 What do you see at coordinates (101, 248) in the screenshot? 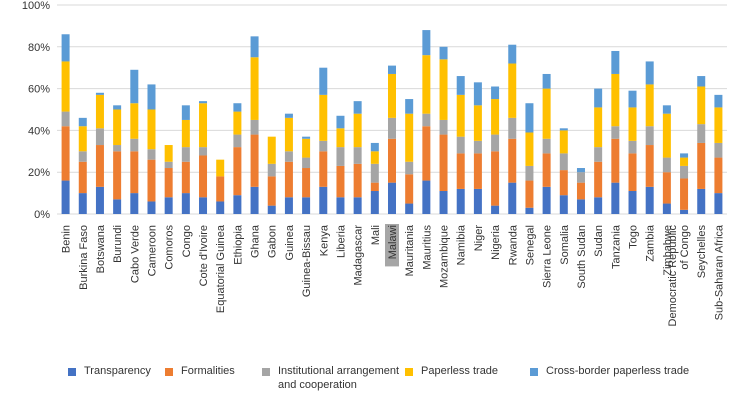
I see `x-axis-label: Botswana` at bounding box center [101, 248].